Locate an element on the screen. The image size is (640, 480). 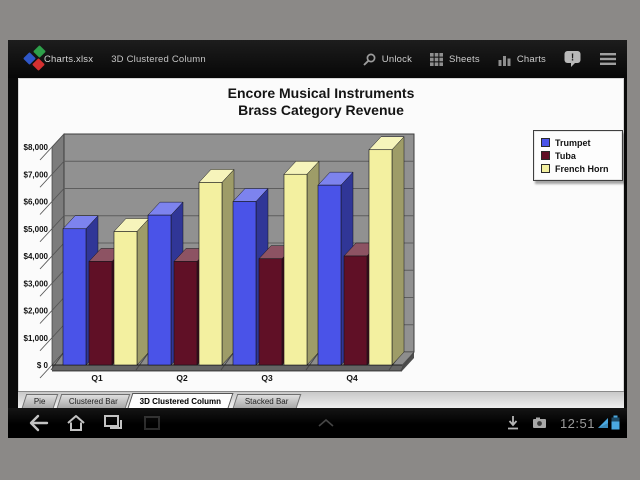
unlock-button: Unlock is located at coordinates (387, 59).